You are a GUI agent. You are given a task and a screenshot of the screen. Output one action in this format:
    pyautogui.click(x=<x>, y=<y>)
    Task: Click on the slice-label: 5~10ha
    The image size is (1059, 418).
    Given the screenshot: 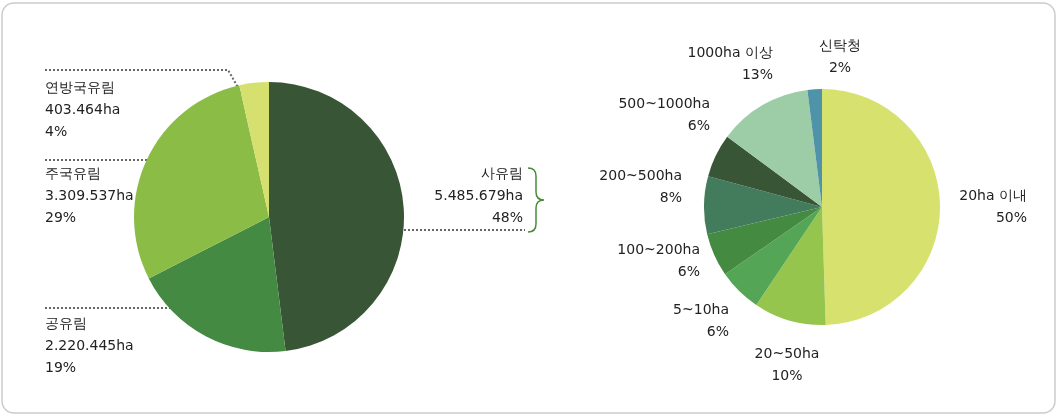 What is the action you would take?
    pyautogui.click(x=701, y=309)
    